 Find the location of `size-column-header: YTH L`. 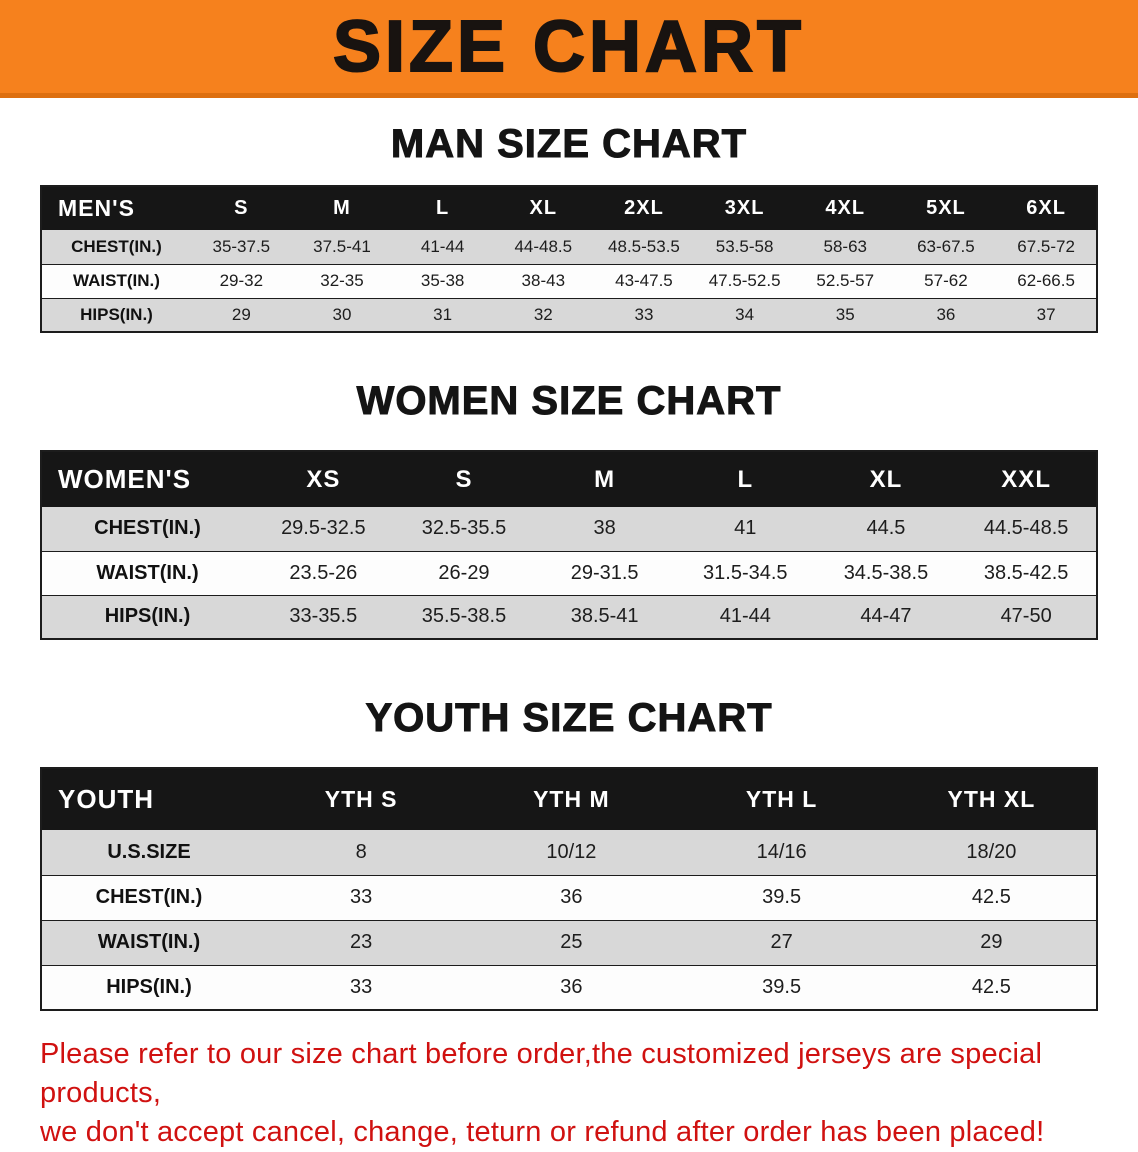

size-column-header: YTH L is located at coordinates (781, 799).